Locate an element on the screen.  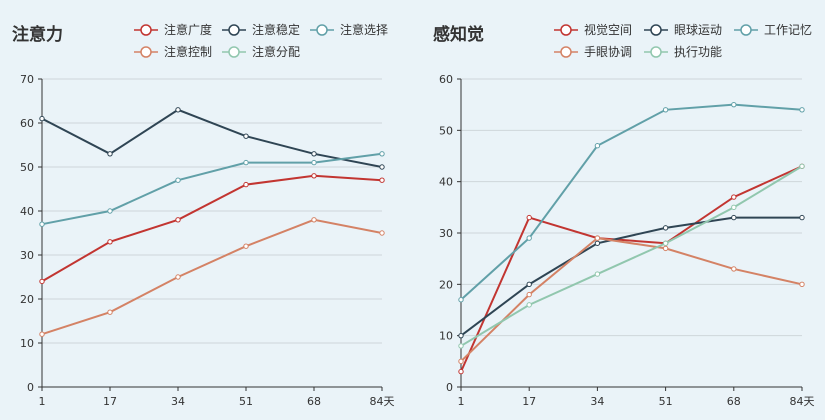
legend-item: 执行功能 is located at coordinates (683, 52).